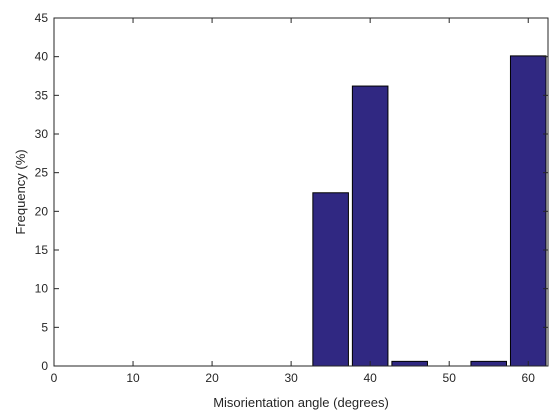 The width and height of the screenshot is (560, 420). What do you see at coordinates (42, 173) in the screenshot?
I see `y-tick-label: 25` at bounding box center [42, 173].